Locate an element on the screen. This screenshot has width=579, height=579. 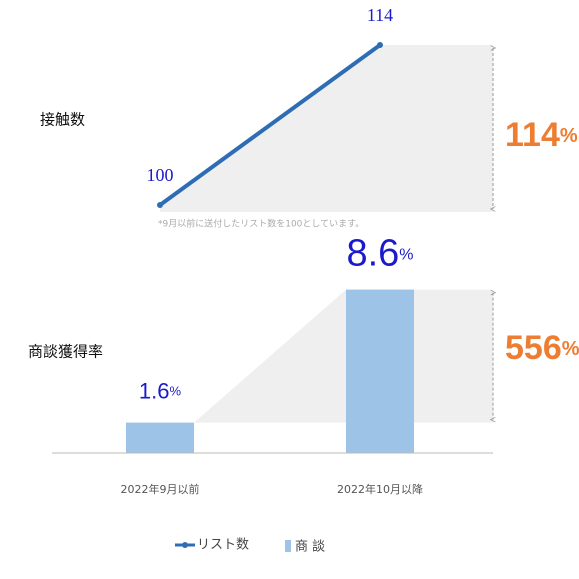
legend-label: 商 談 is located at coordinates (310, 547).